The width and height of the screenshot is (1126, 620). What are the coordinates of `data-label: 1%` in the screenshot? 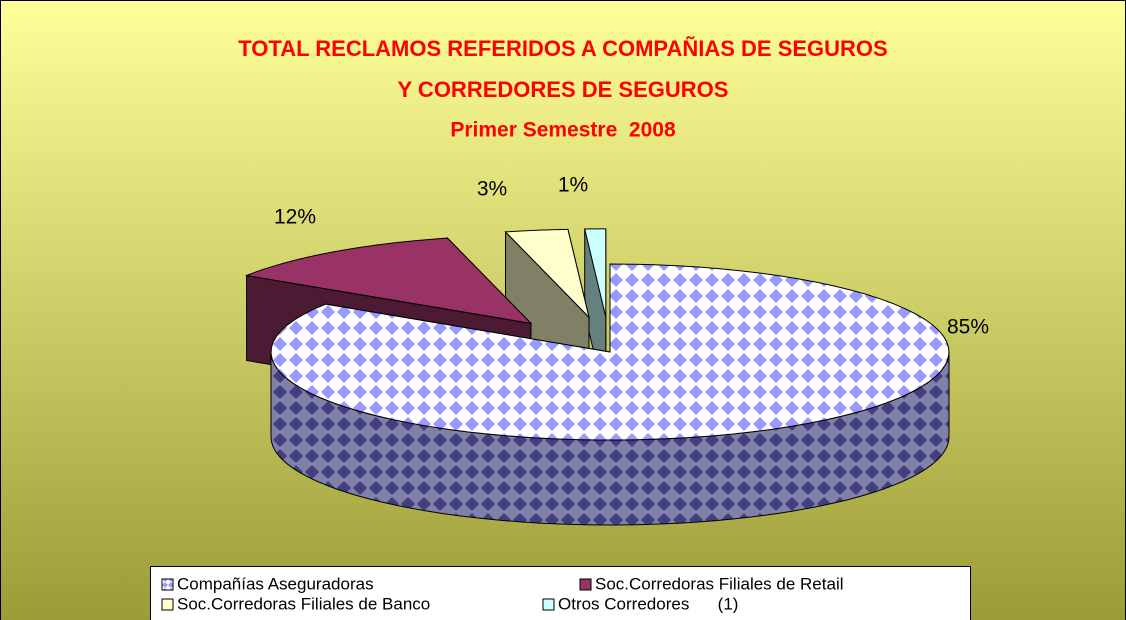 It's located at (573, 185).